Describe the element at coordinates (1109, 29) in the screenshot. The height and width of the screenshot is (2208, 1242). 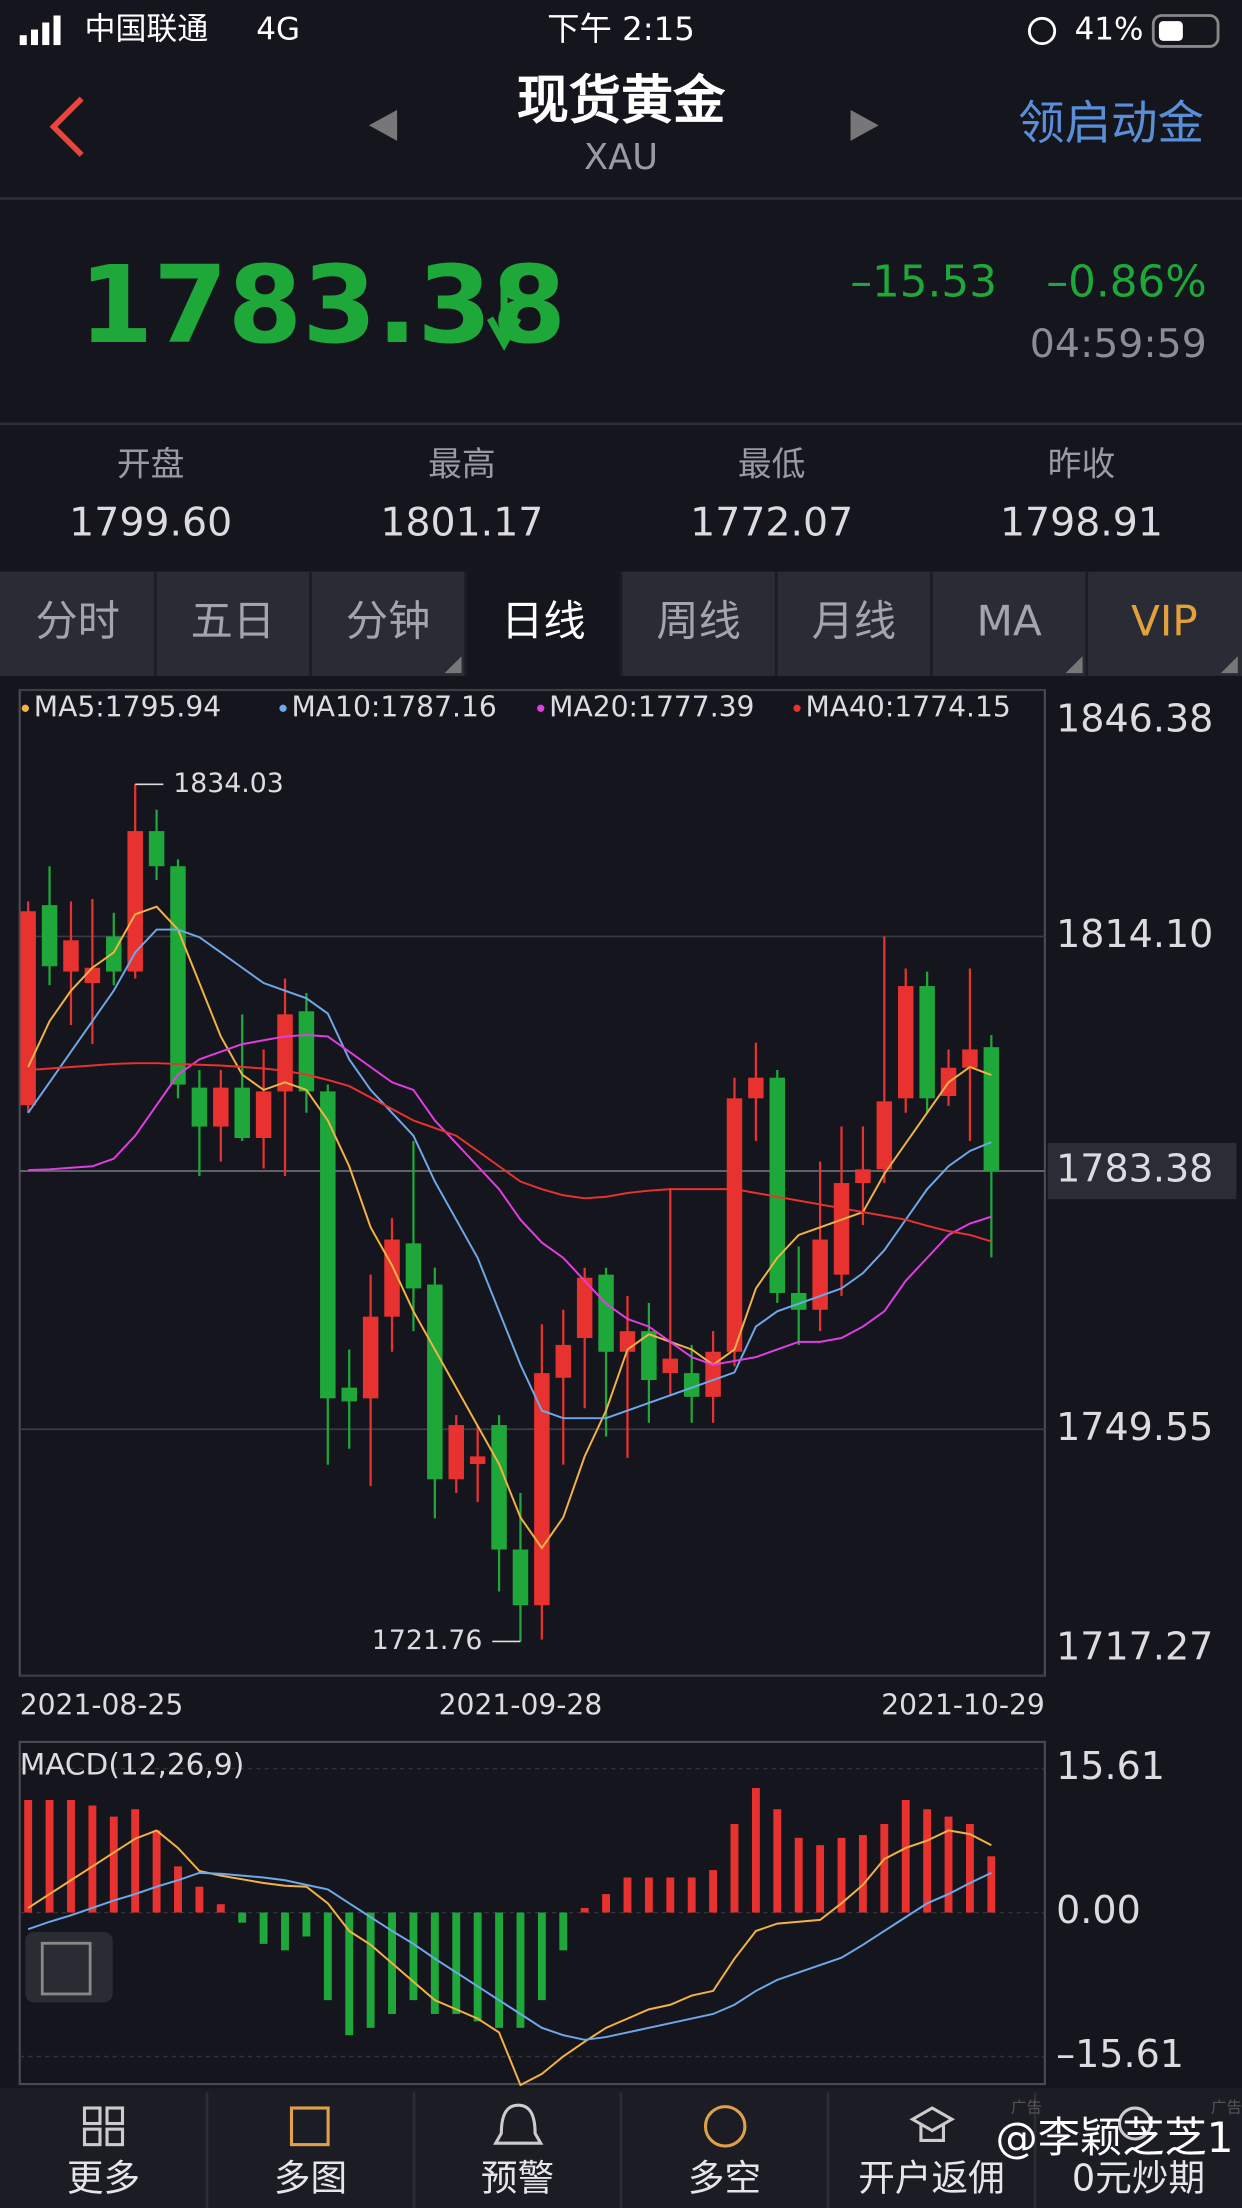
I see `battery-text: 41%` at that location.